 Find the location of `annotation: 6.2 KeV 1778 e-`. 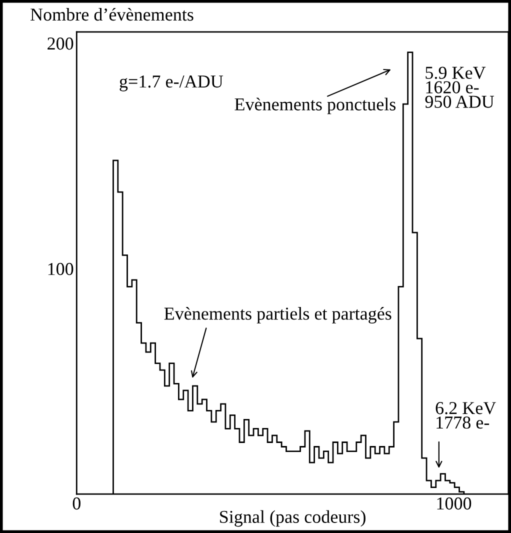

annotation: 6.2 KeV 1778 e- is located at coordinates (466, 415).